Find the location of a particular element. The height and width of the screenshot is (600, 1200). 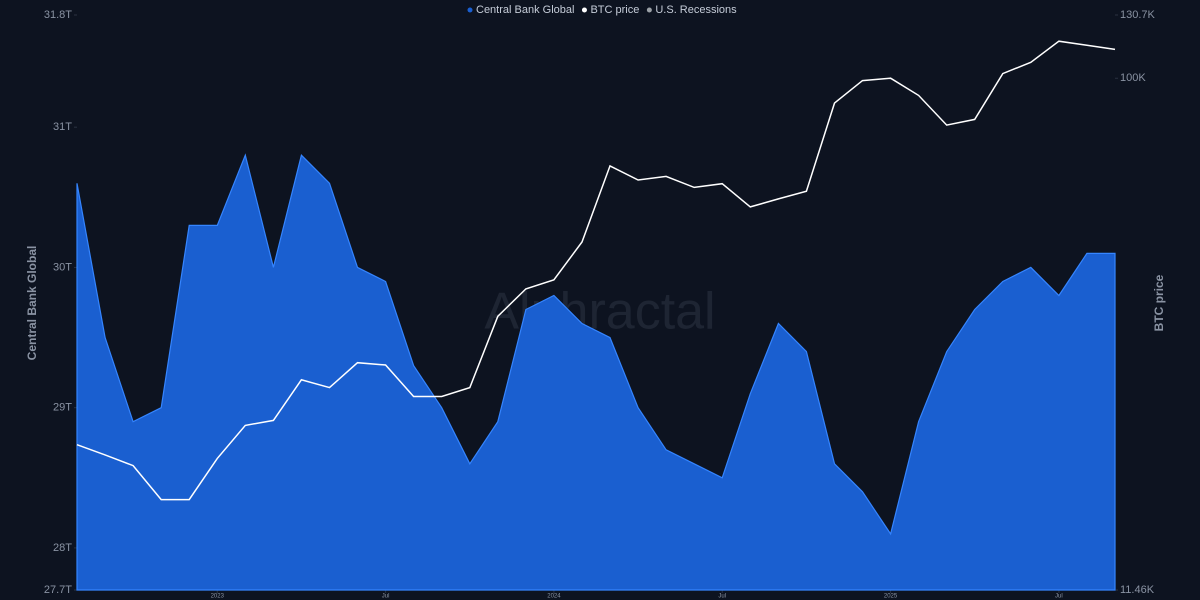

y2-tick-label: 11.46K is located at coordinates (1137, 590).